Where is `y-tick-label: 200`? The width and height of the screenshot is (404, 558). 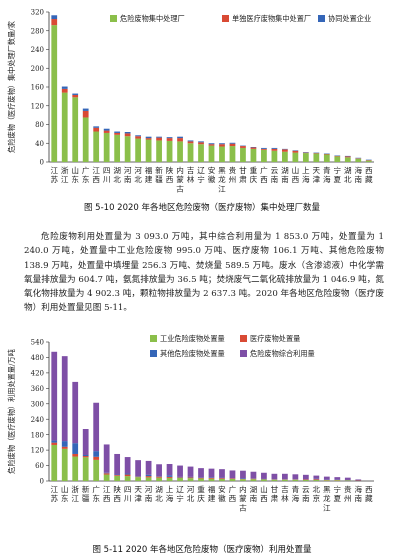
y-tick-label: 200 is located at coordinates (37, 69).